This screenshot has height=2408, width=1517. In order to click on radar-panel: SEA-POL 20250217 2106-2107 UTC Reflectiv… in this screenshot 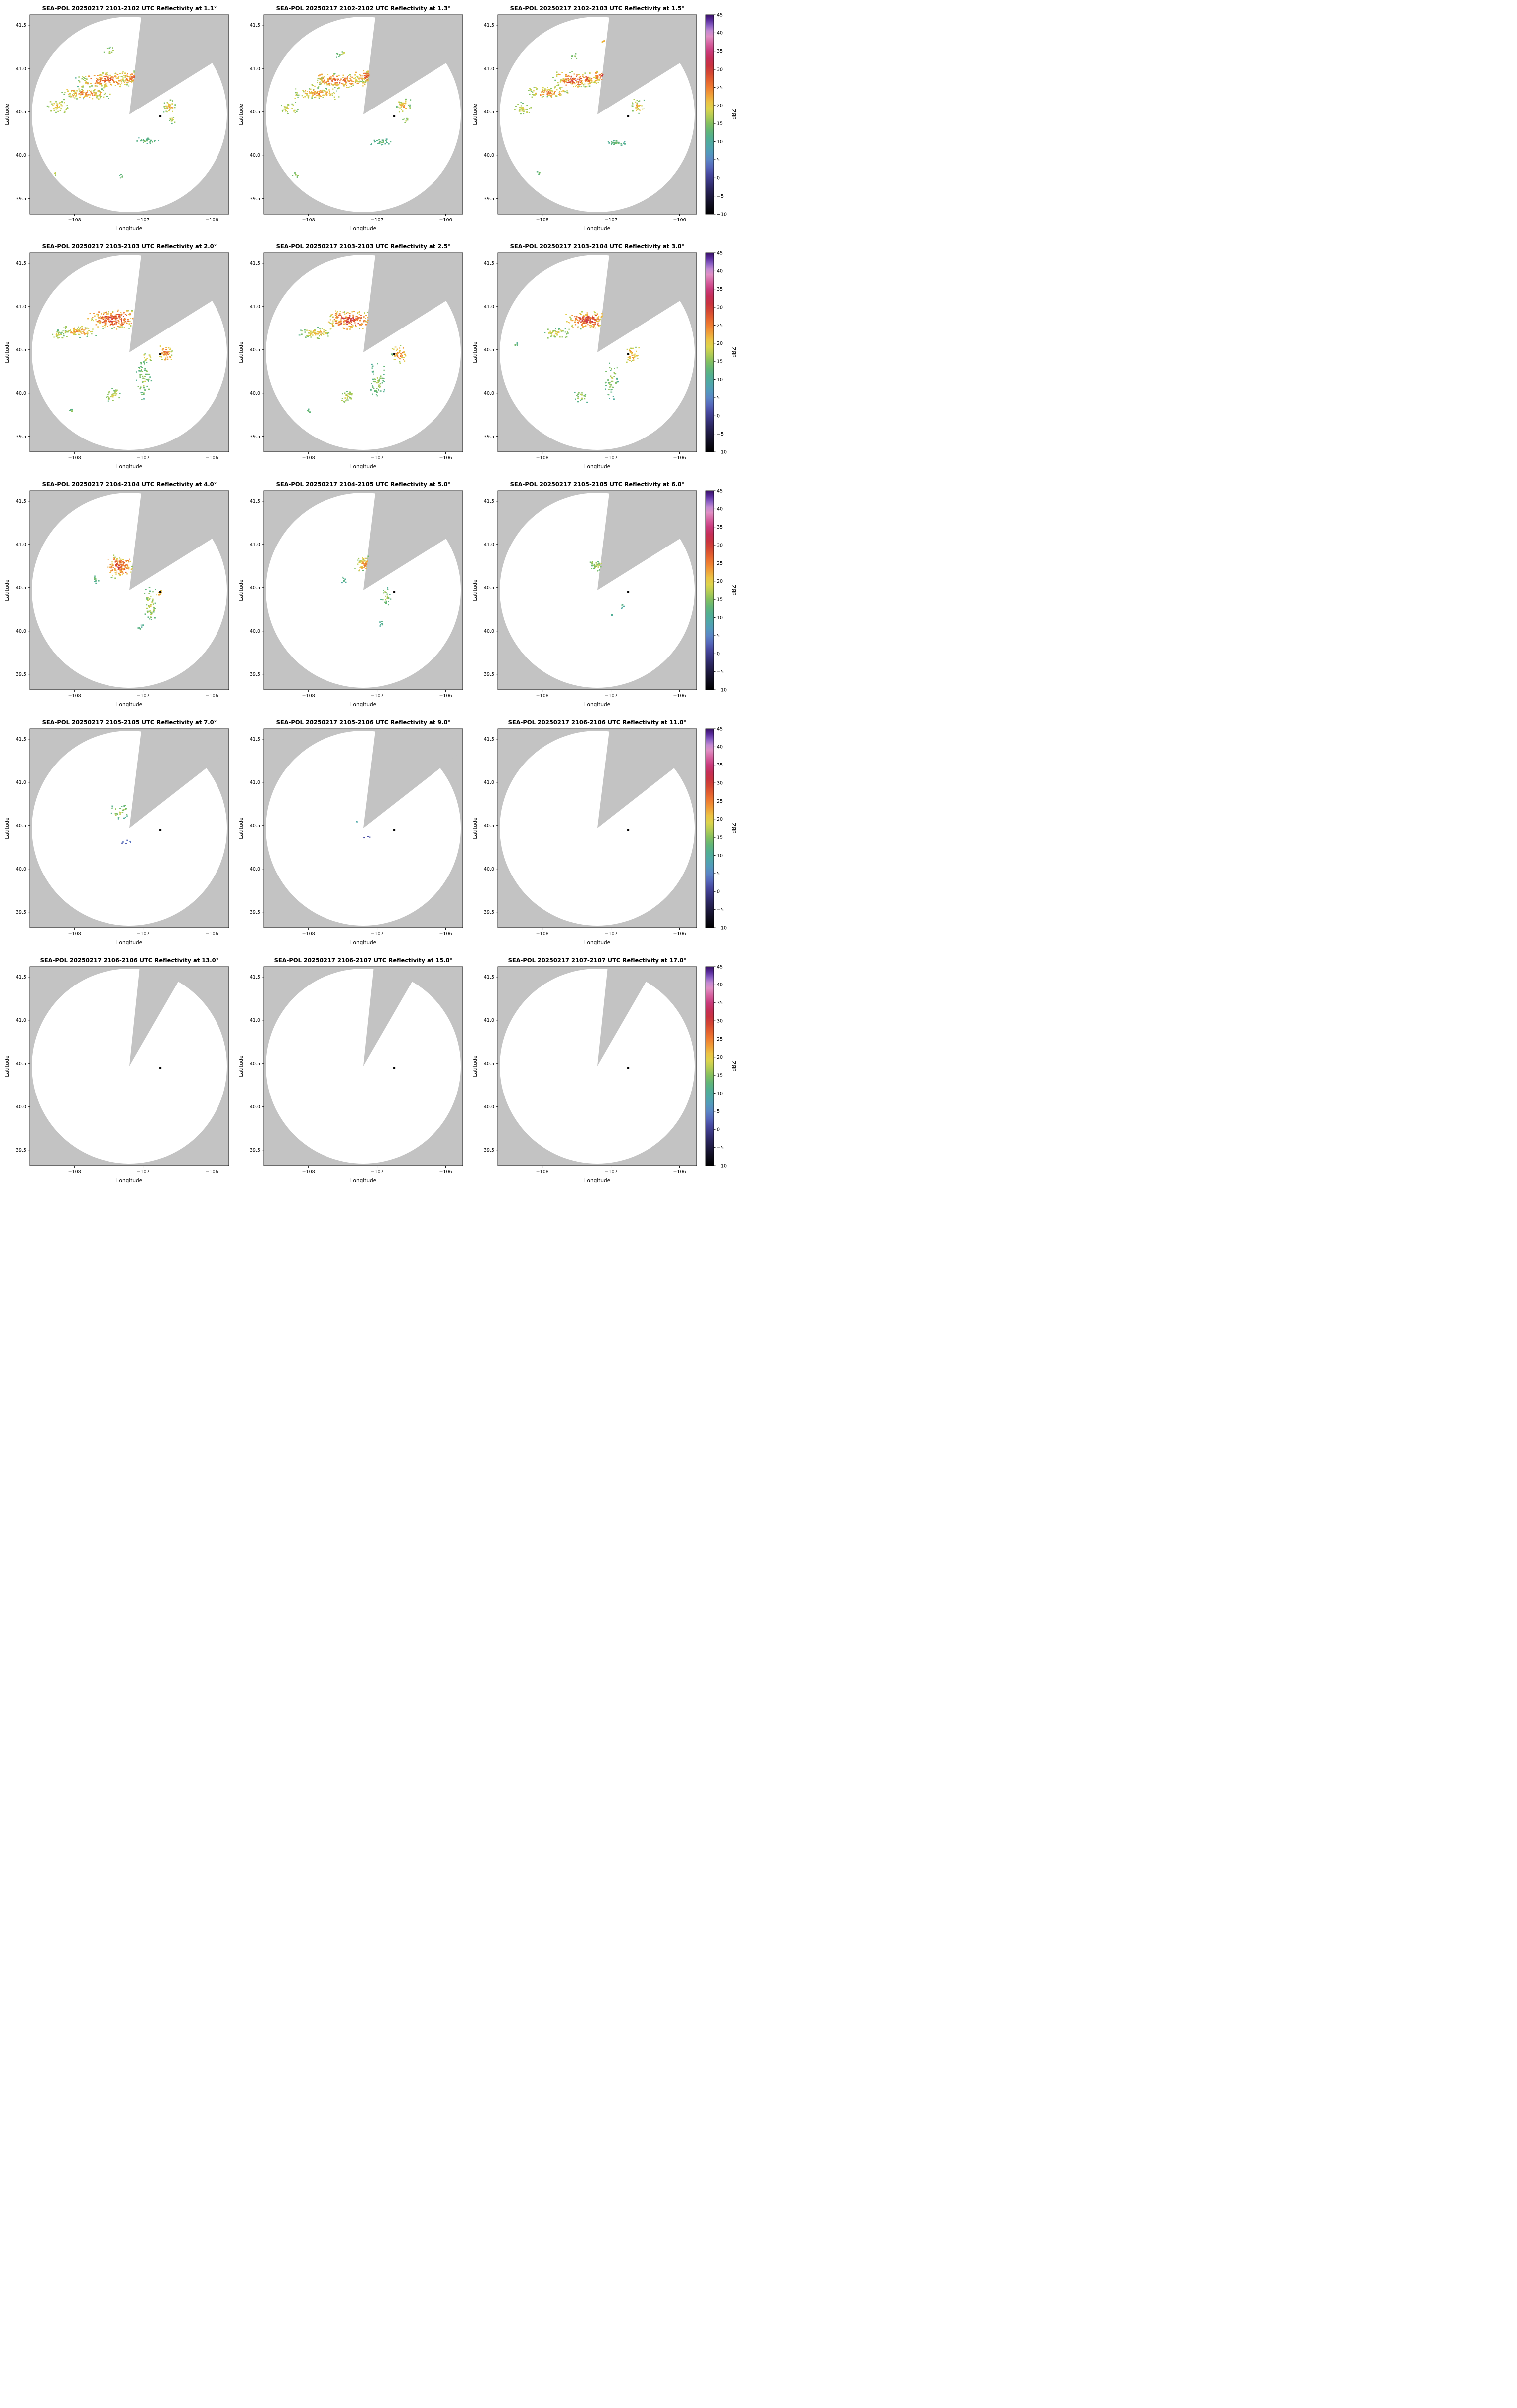, I will do `click(351, 1071)`.